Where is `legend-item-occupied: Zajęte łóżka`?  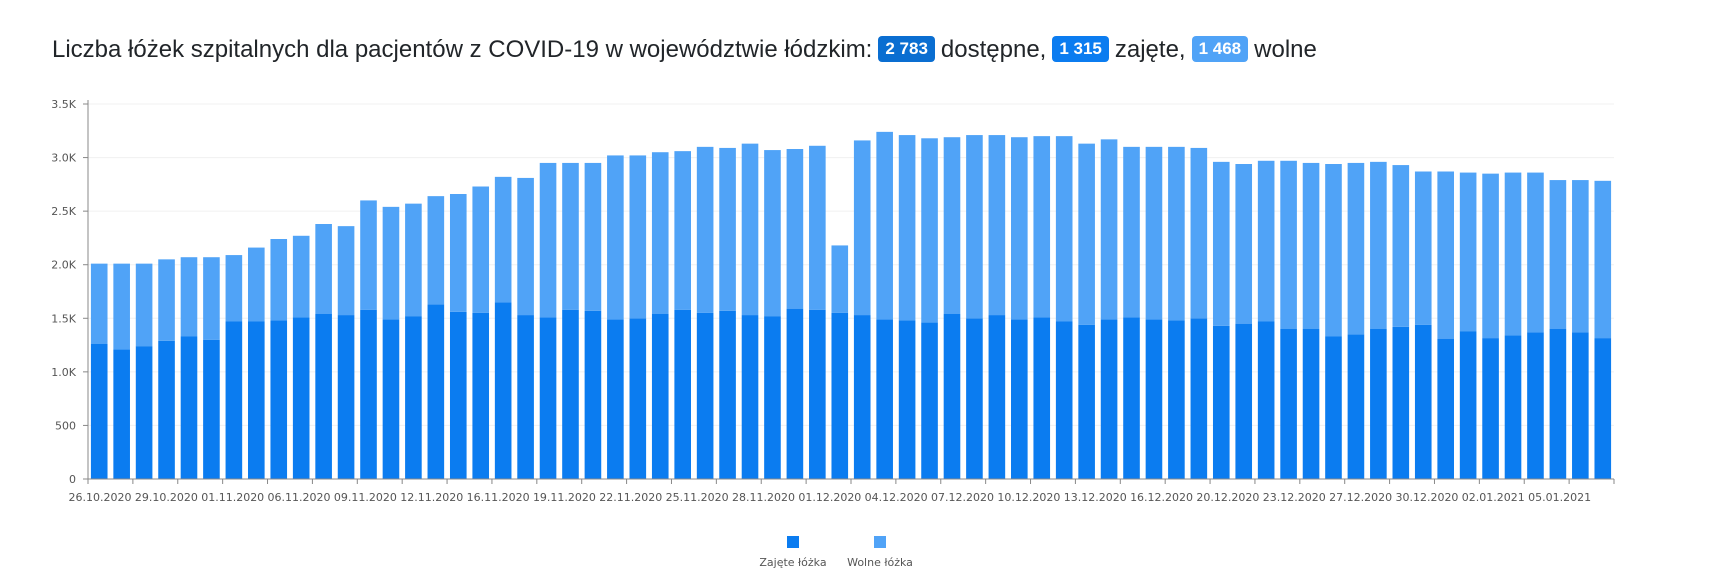
legend-item-occupied: Zajęte łóżka is located at coordinates (793, 552).